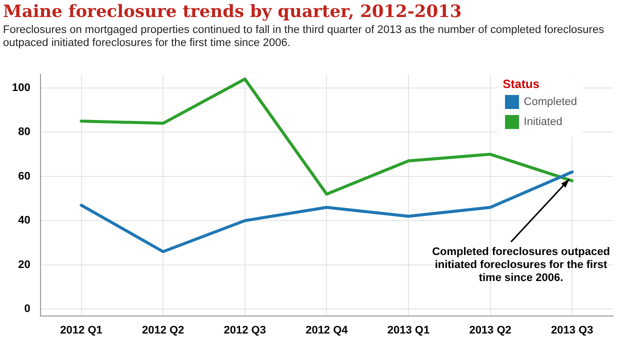  Describe the element at coordinates (521, 84) in the screenshot. I see `legend-title: Status` at that location.